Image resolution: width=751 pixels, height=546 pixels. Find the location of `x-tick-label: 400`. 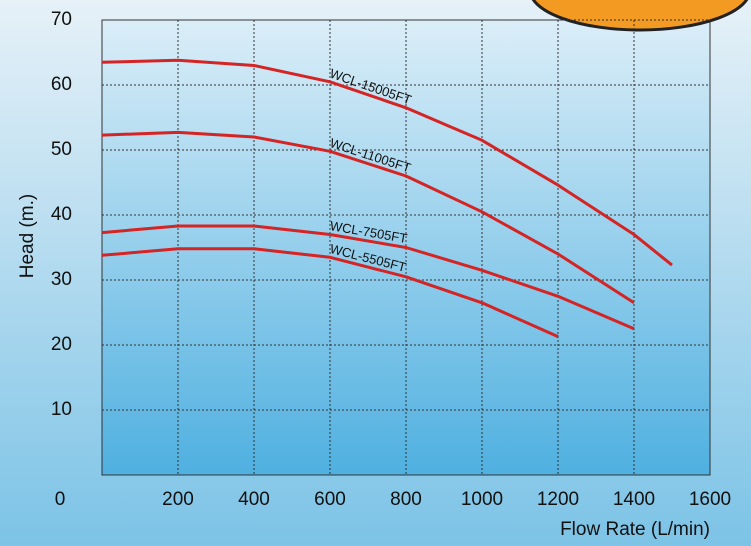

x-tick-label: 400 is located at coordinates (254, 499).